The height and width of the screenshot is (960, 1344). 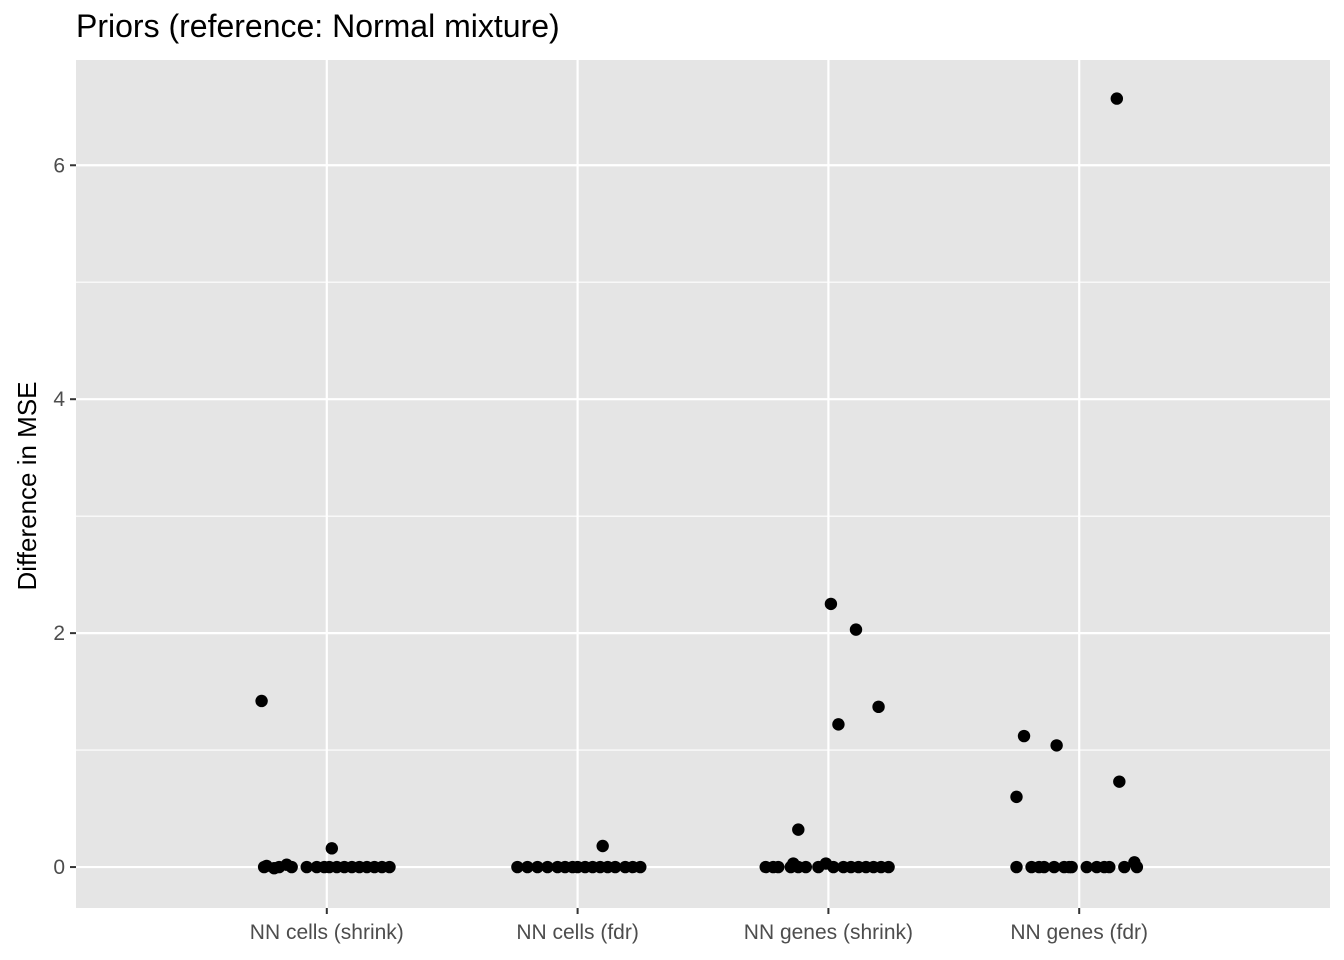 What do you see at coordinates (1079, 932) in the screenshot?
I see `x-tick-label: NN genes (fdr)` at bounding box center [1079, 932].